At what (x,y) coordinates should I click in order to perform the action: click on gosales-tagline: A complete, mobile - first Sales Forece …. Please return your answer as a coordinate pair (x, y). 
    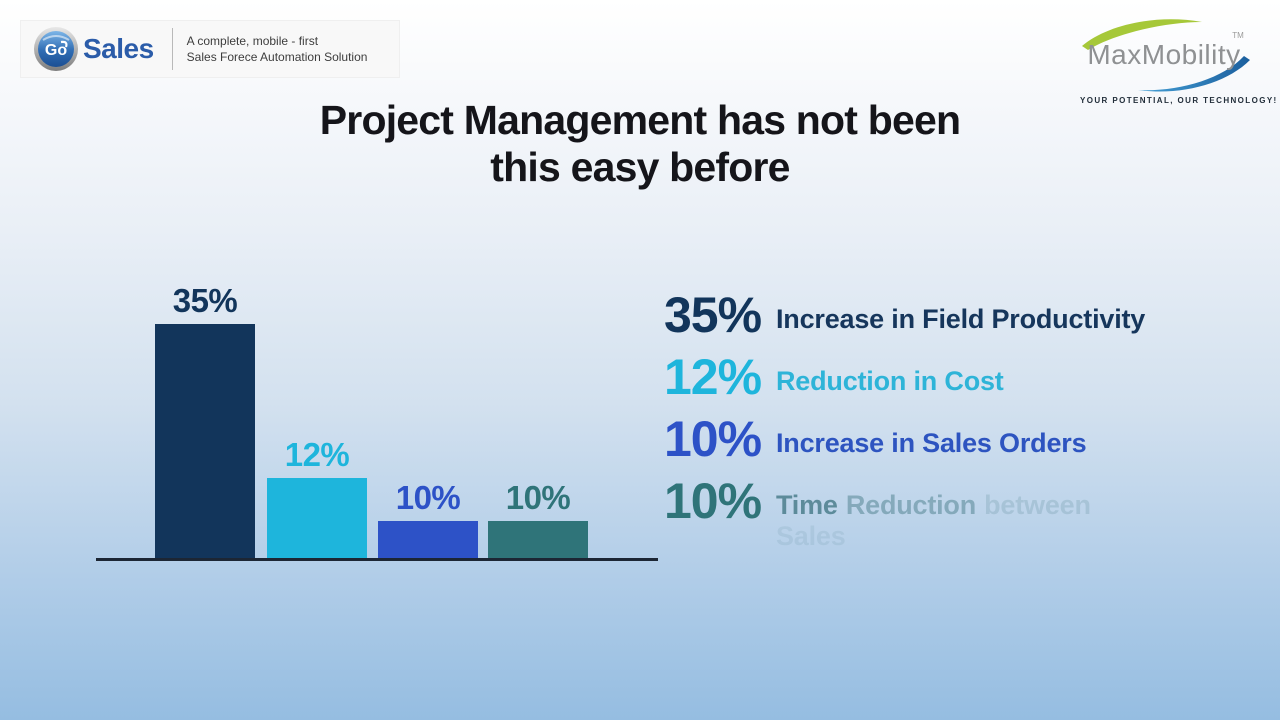
    Looking at the image, I should click on (277, 49).